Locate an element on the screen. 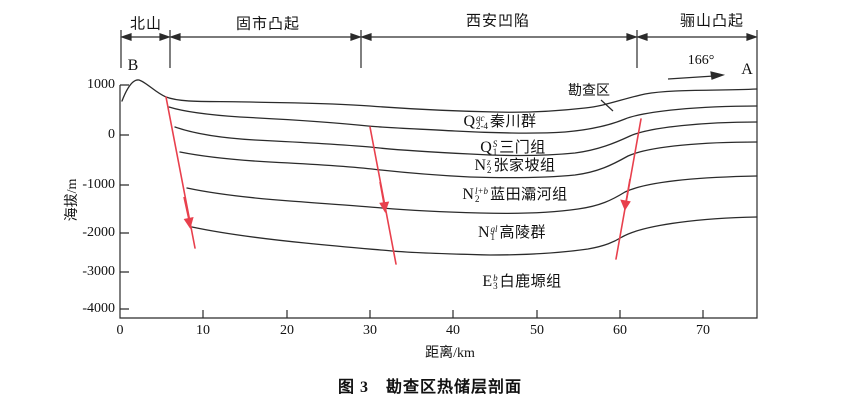 This screenshot has height=411, width=864. structural-unit-dividers is located at coordinates (379, 49).